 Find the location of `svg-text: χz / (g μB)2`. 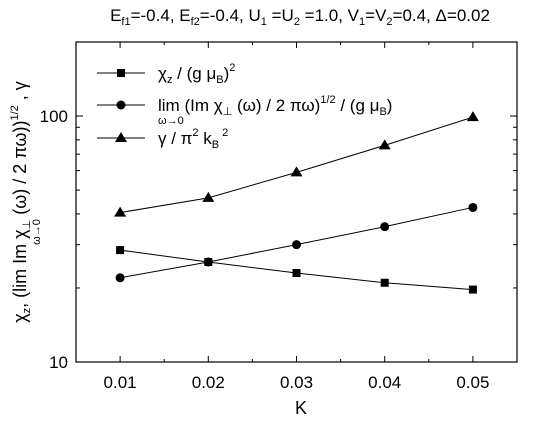

svg-text: χz / (g μB)2 is located at coordinates (196, 74).